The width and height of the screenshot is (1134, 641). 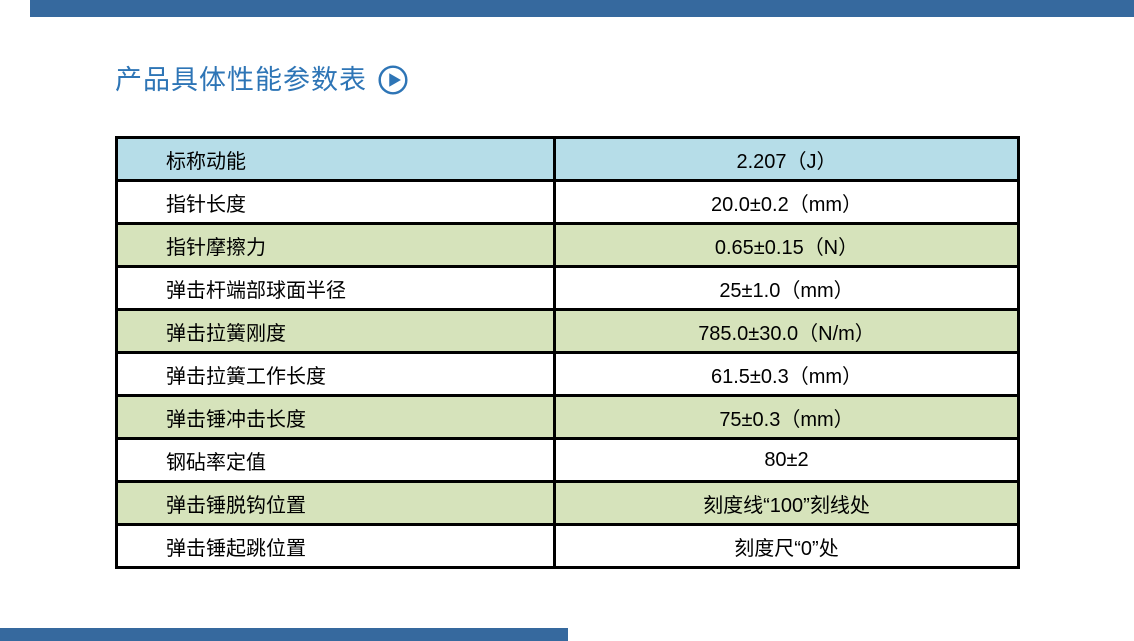 I want to click on table-row: 指针摩擦力 0.65±0.15（N）, so click(x=567, y=245).